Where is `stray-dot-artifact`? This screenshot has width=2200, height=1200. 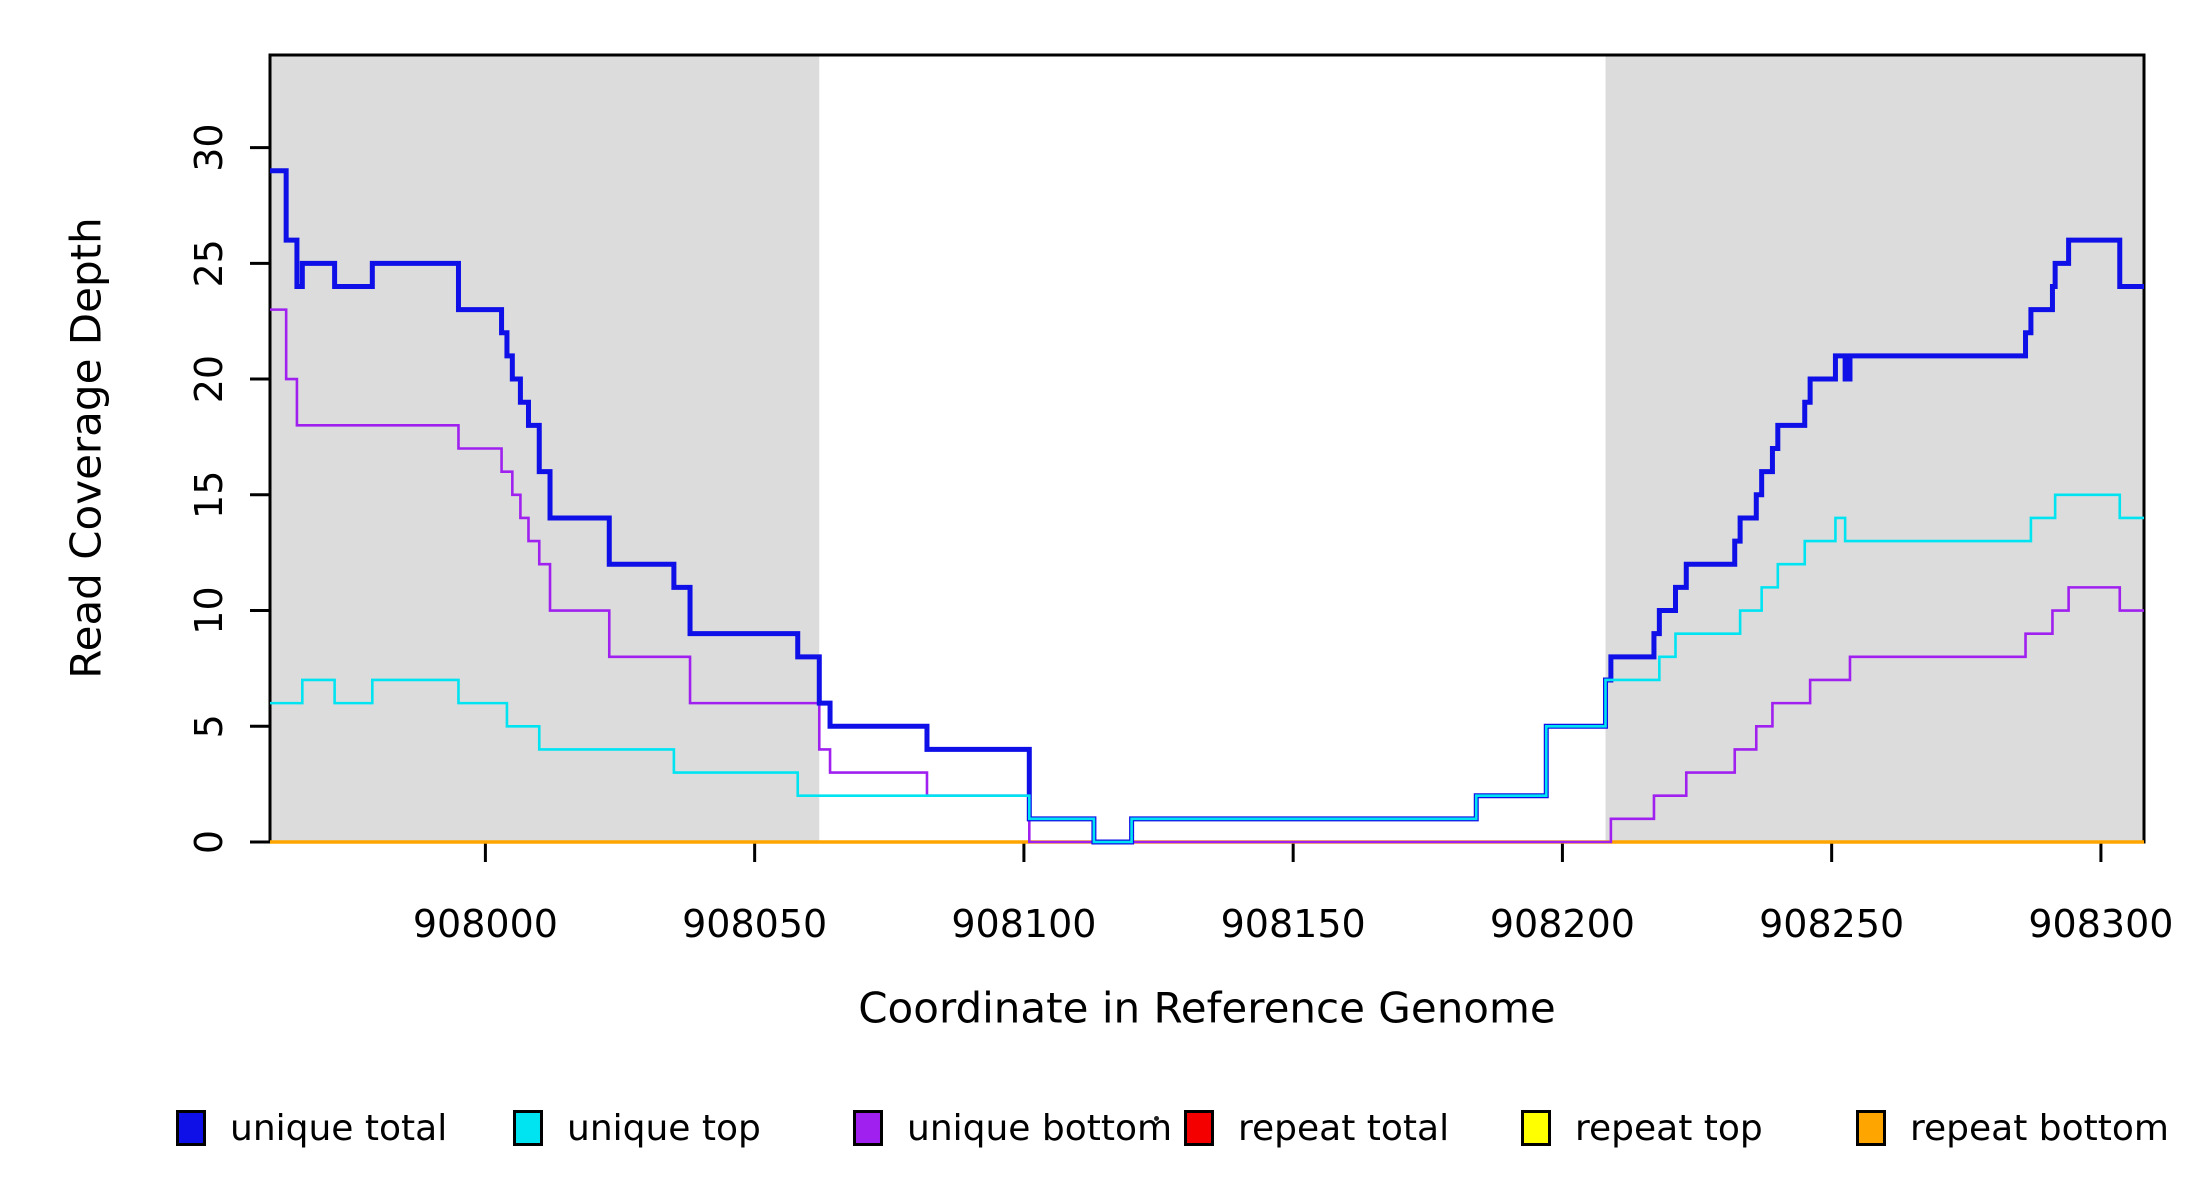
stray-dot-artifact is located at coordinates (1156, 1118).